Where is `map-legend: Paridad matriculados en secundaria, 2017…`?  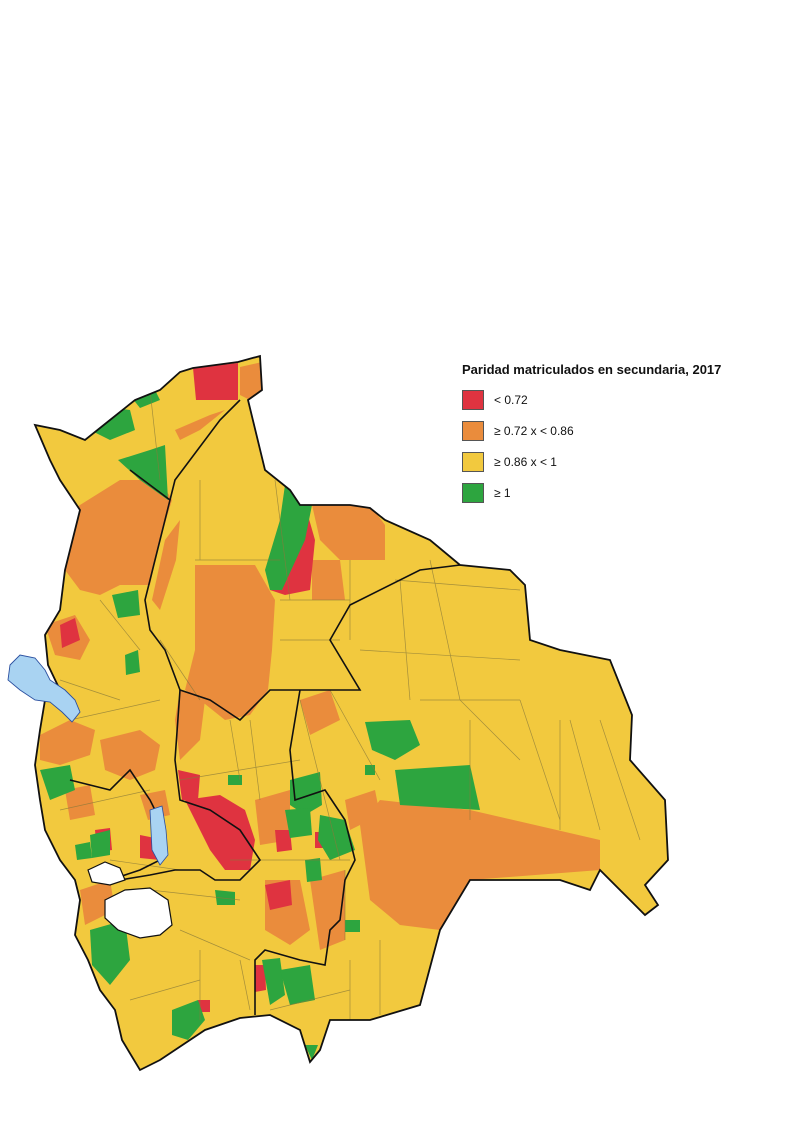
map-legend: Paridad matriculados en secundaria, 2017… is located at coordinates (622, 437).